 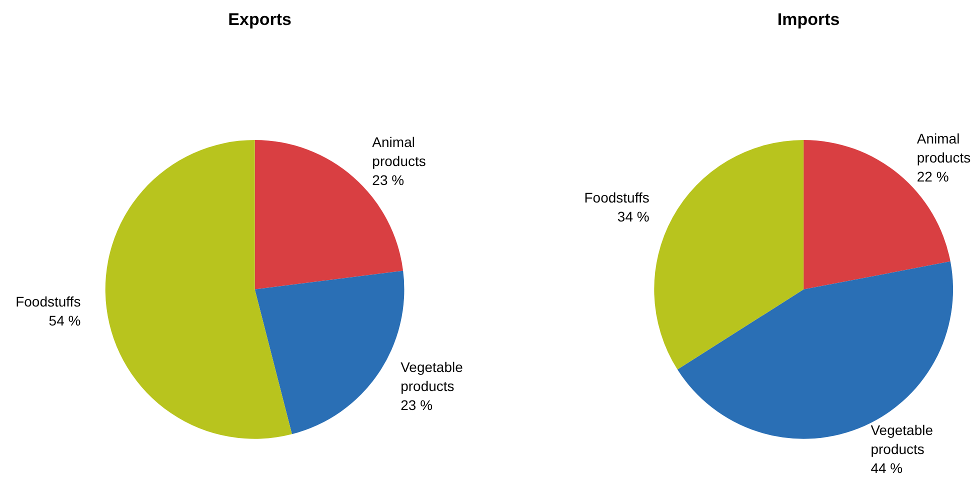 I want to click on data-label: 22 %, so click(x=932, y=176).